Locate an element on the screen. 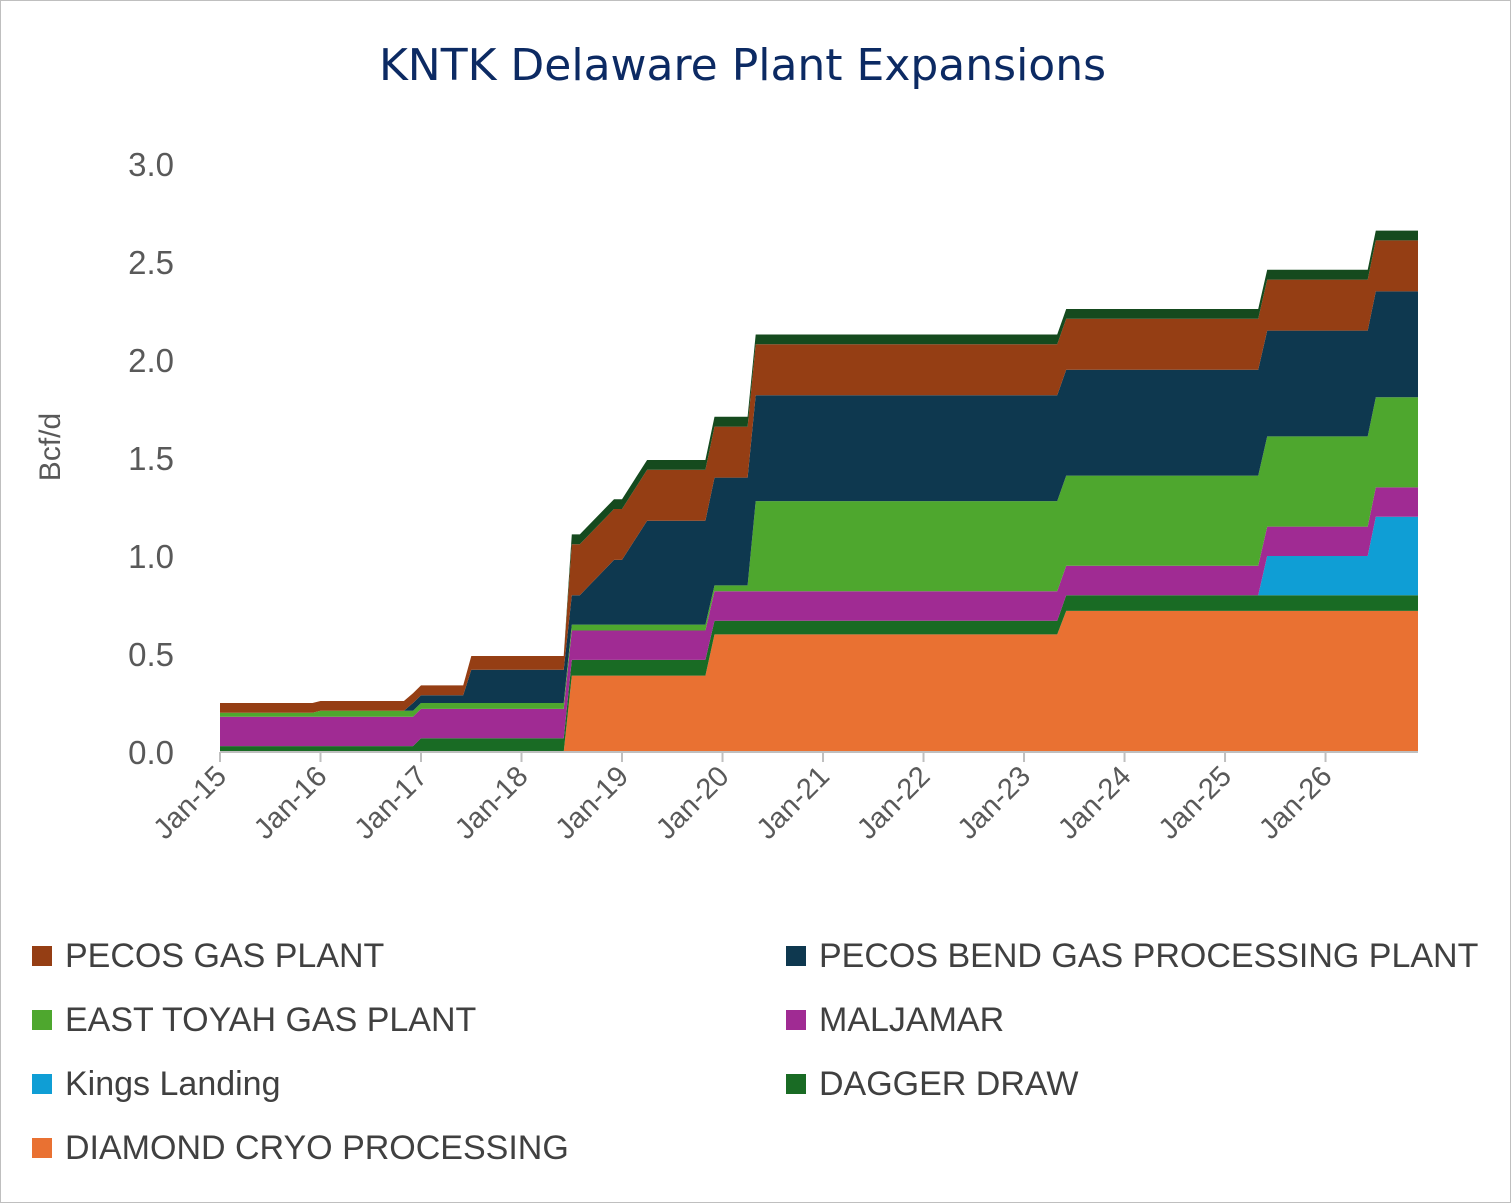 Image resolution: width=1511 pixels, height=1203 pixels. area-dagger-draw is located at coordinates (819, 673).